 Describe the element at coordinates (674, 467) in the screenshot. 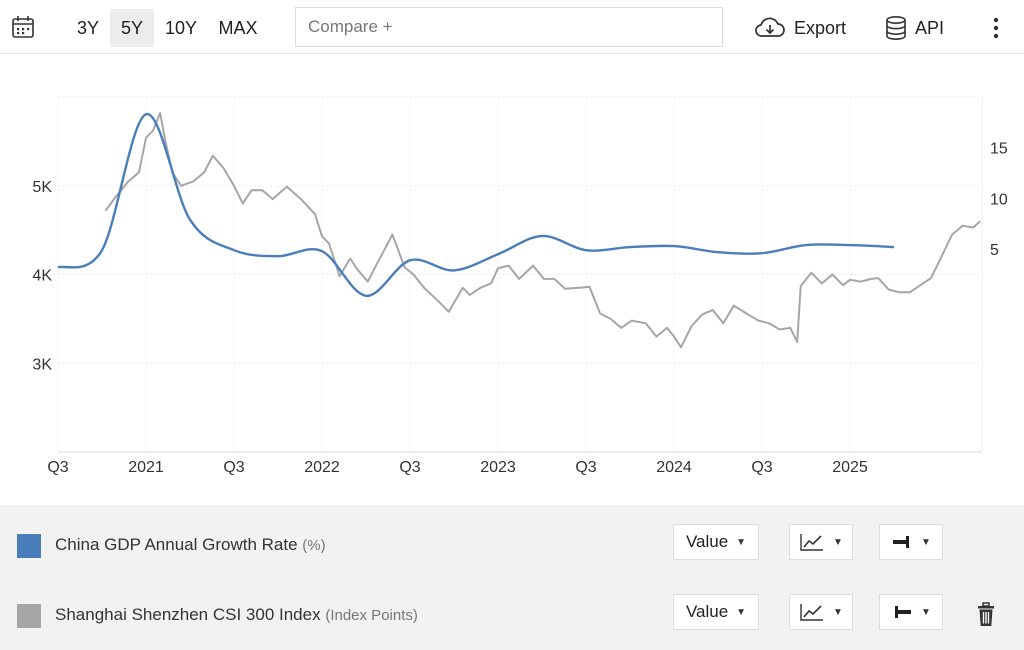

I see `x-tick-label: 2024` at that location.